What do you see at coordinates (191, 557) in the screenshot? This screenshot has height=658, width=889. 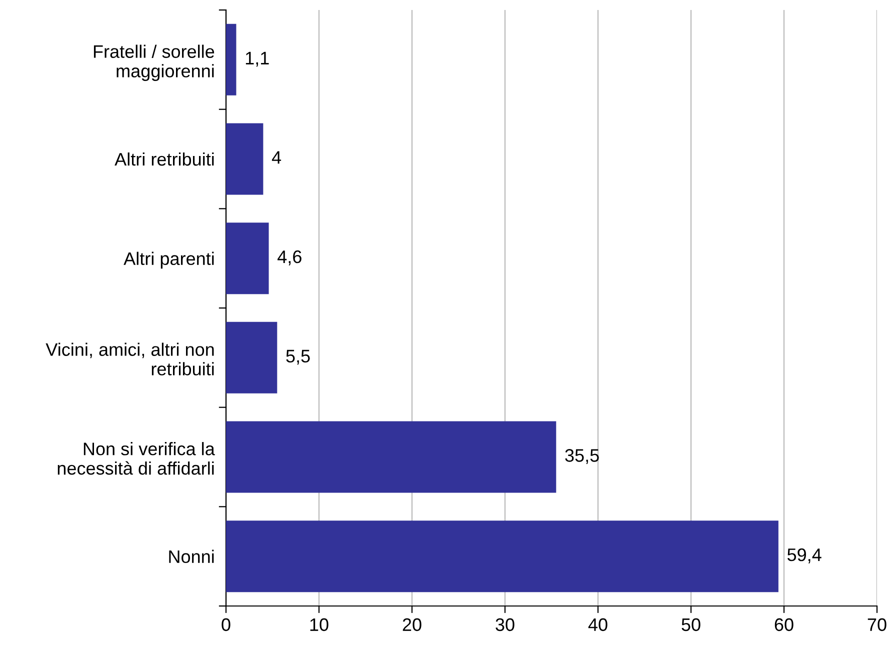 I see `y-tick-label: Nonni` at bounding box center [191, 557].